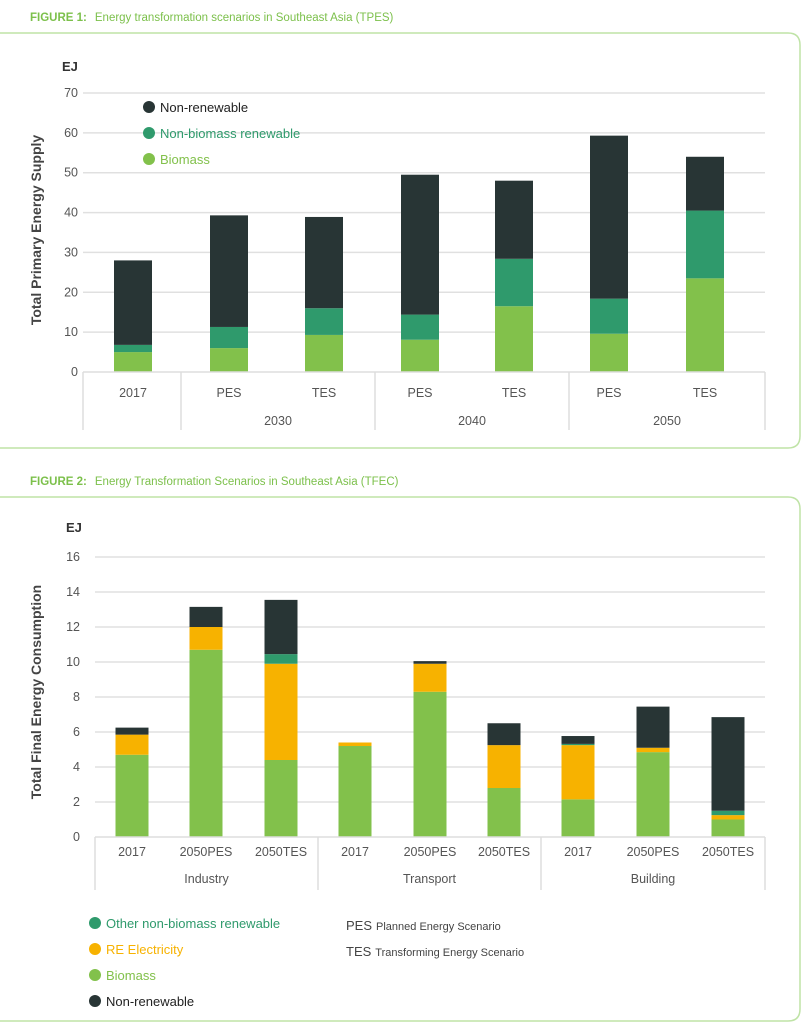  I want to click on legend-item: Biomass, so click(131, 975).